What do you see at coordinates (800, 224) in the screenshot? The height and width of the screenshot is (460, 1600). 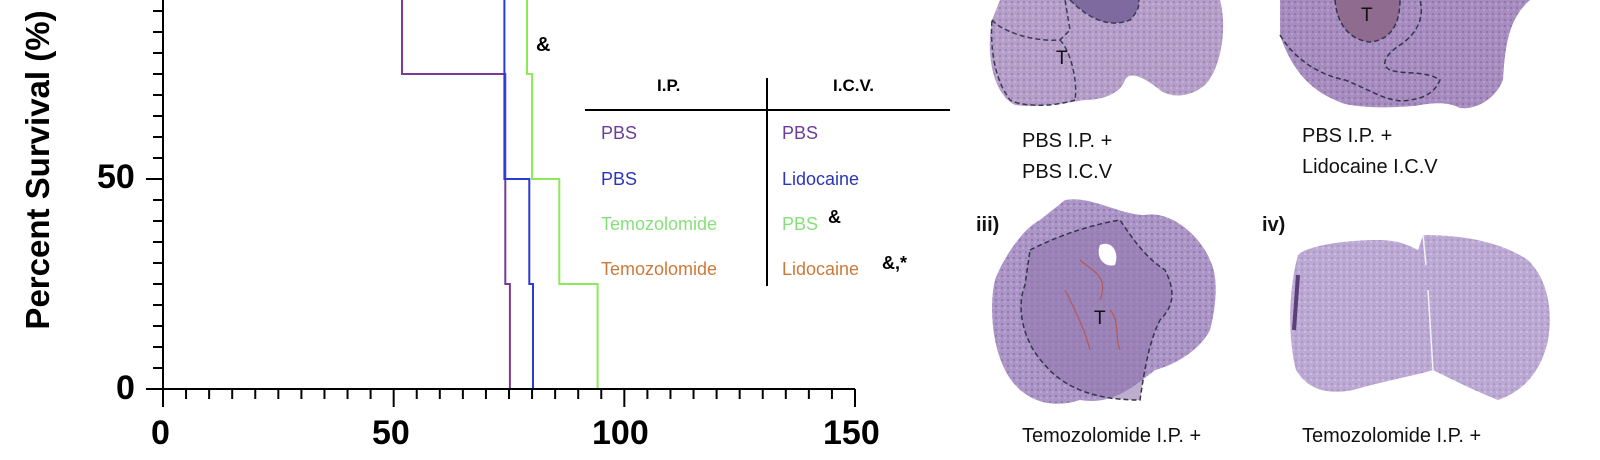 I see `legend-row-3-icv: PBS` at bounding box center [800, 224].